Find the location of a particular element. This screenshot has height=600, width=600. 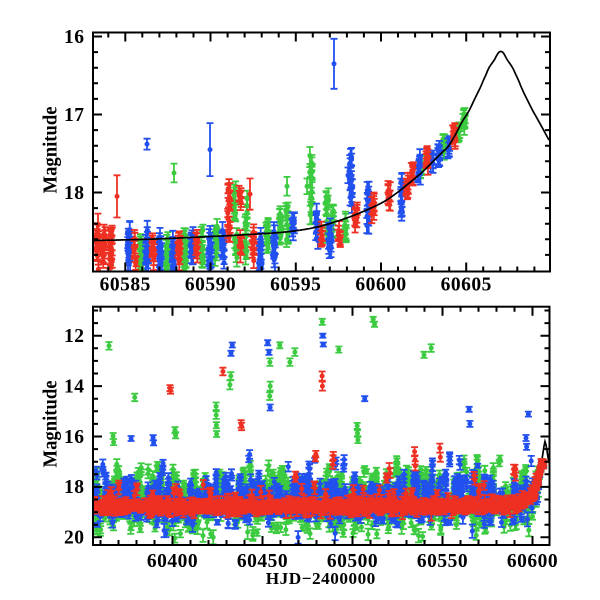

svg-text: 60500 is located at coordinates (352, 561).